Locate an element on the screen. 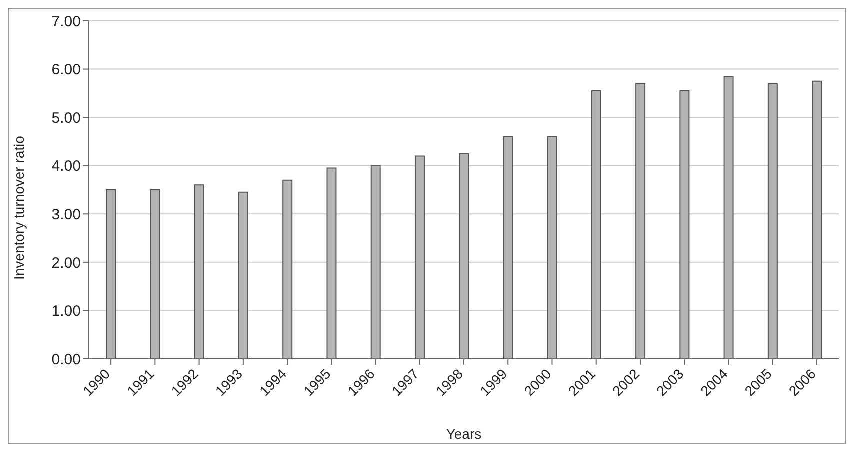 The image size is (855, 452). x-axis-title: Years is located at coordinates (464, 434).